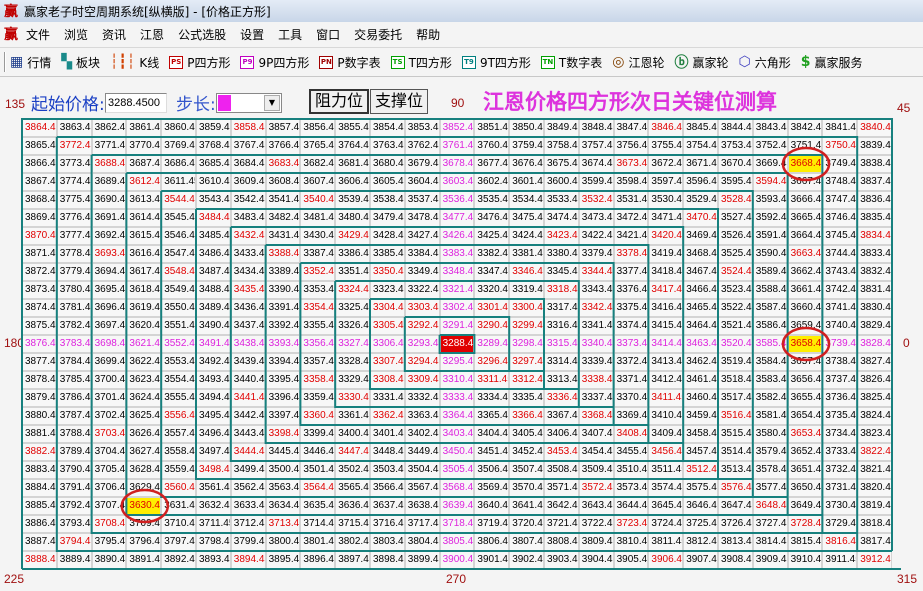  I want to click on grid-cell: 3827.45, so click(874, 362).